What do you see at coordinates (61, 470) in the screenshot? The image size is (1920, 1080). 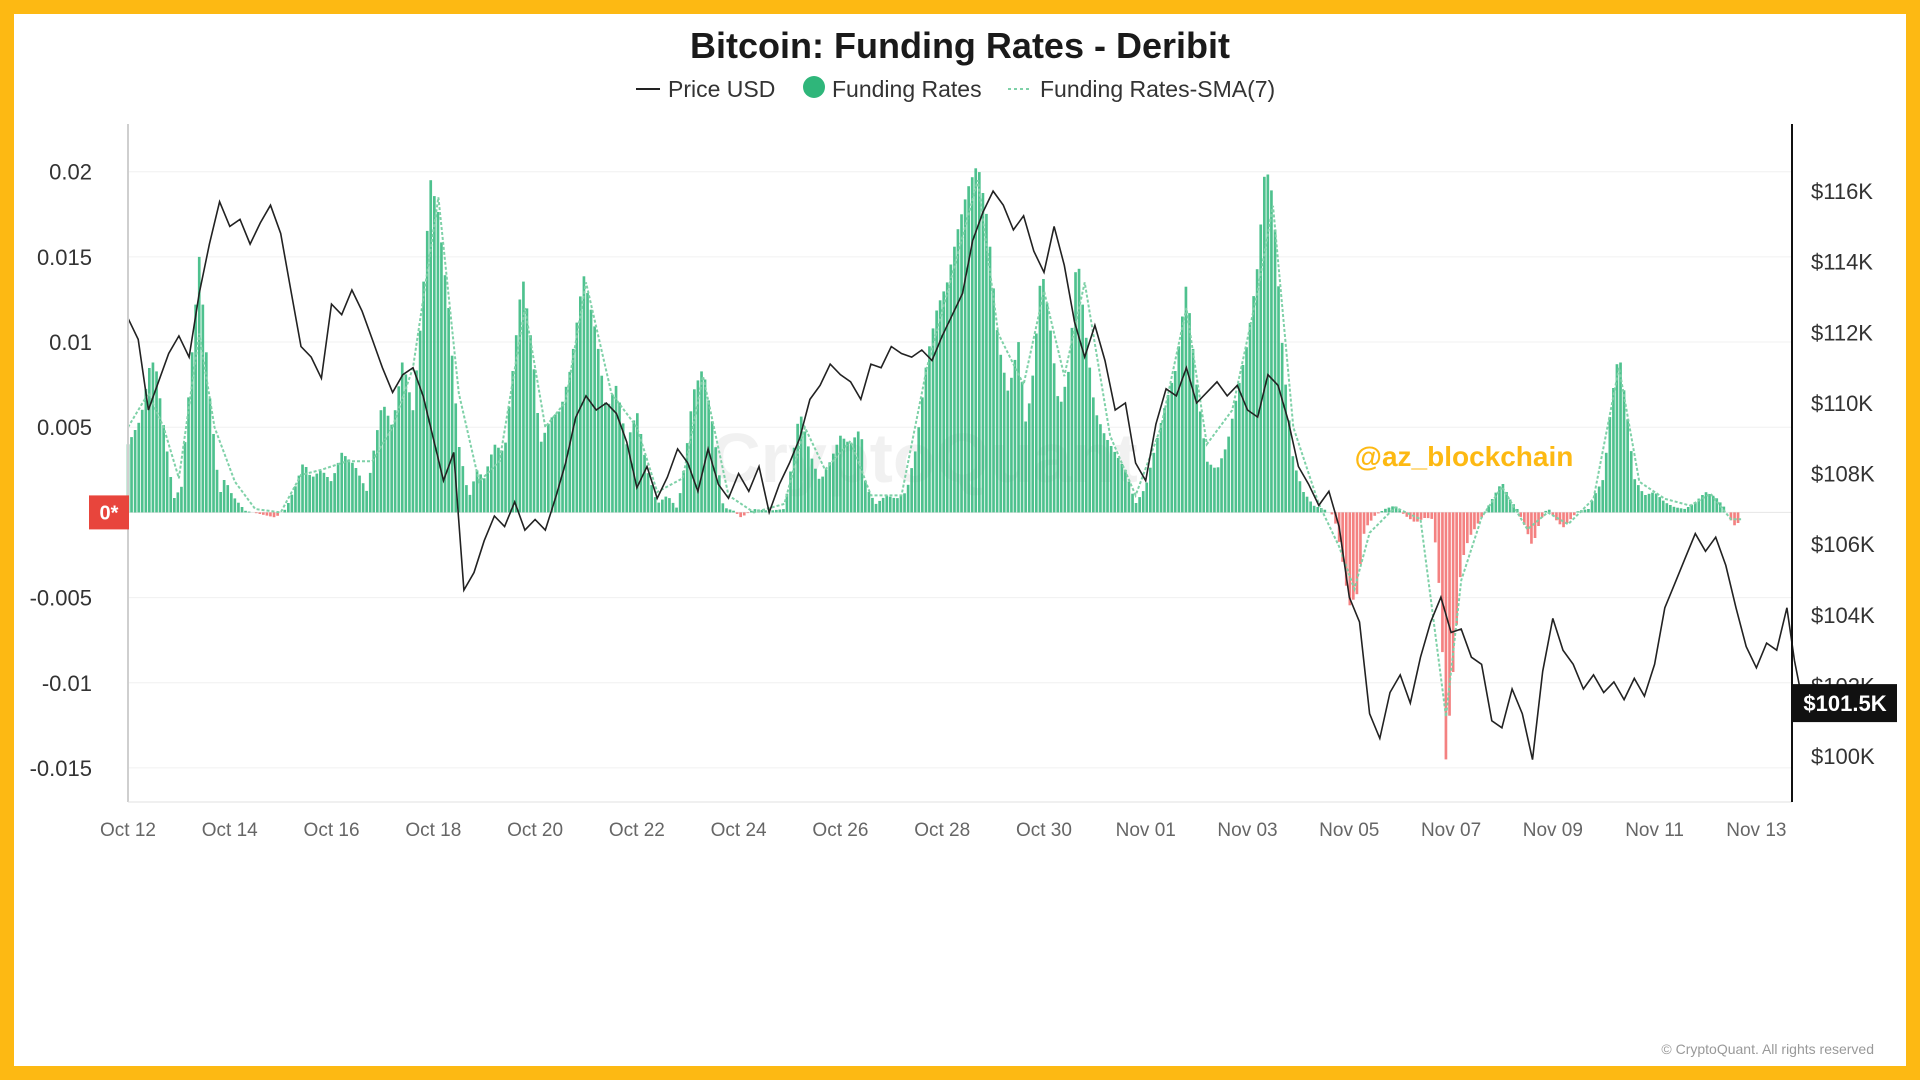 I see `left-axis-ticks: 0.02 0.015 0.01 0.005 -0.005 -0.01 -0.015` at bounding box center [61, 470].